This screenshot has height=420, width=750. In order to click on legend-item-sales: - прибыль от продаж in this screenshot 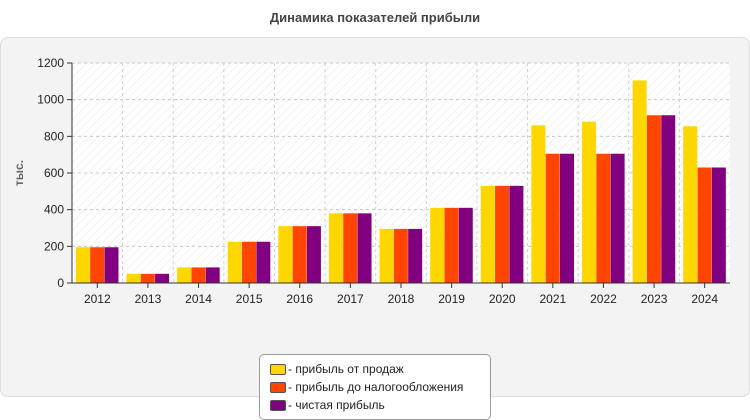, I will do `click(380, 369)`.